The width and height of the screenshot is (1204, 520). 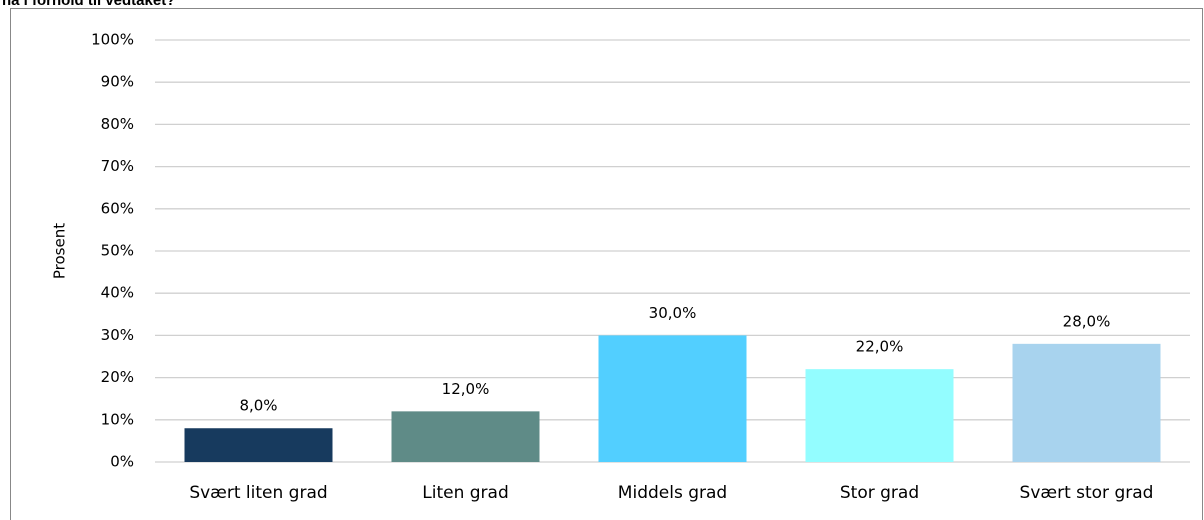 I want to click on y-tick-label: 100%, so click(x=112, y=40).